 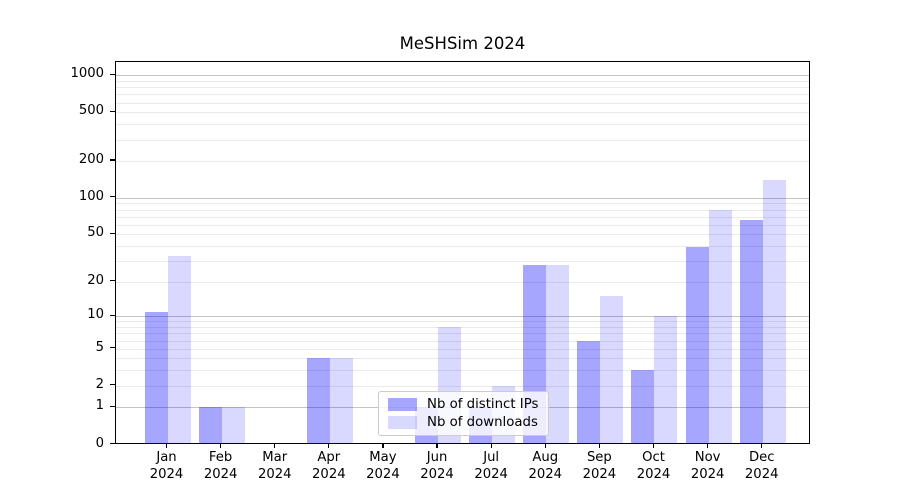 I want to click on x-axis-tick-label: Jun 2024, so click(x=437, y=466).